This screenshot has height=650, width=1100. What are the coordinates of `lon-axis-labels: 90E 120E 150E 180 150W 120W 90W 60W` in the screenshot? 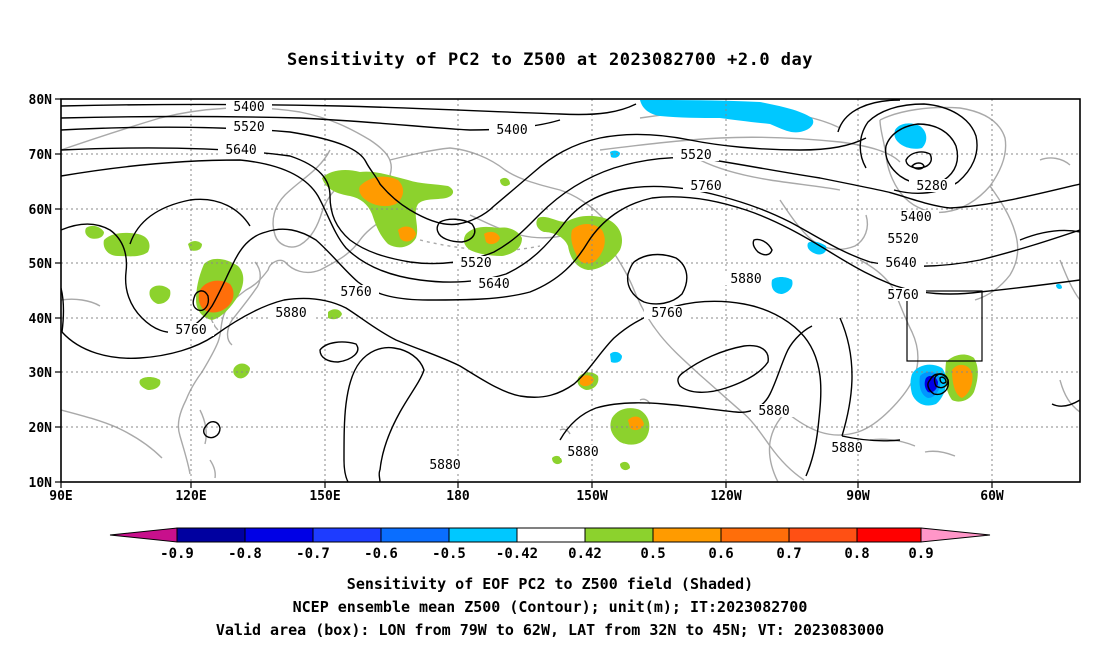 It's located at (526, 496).